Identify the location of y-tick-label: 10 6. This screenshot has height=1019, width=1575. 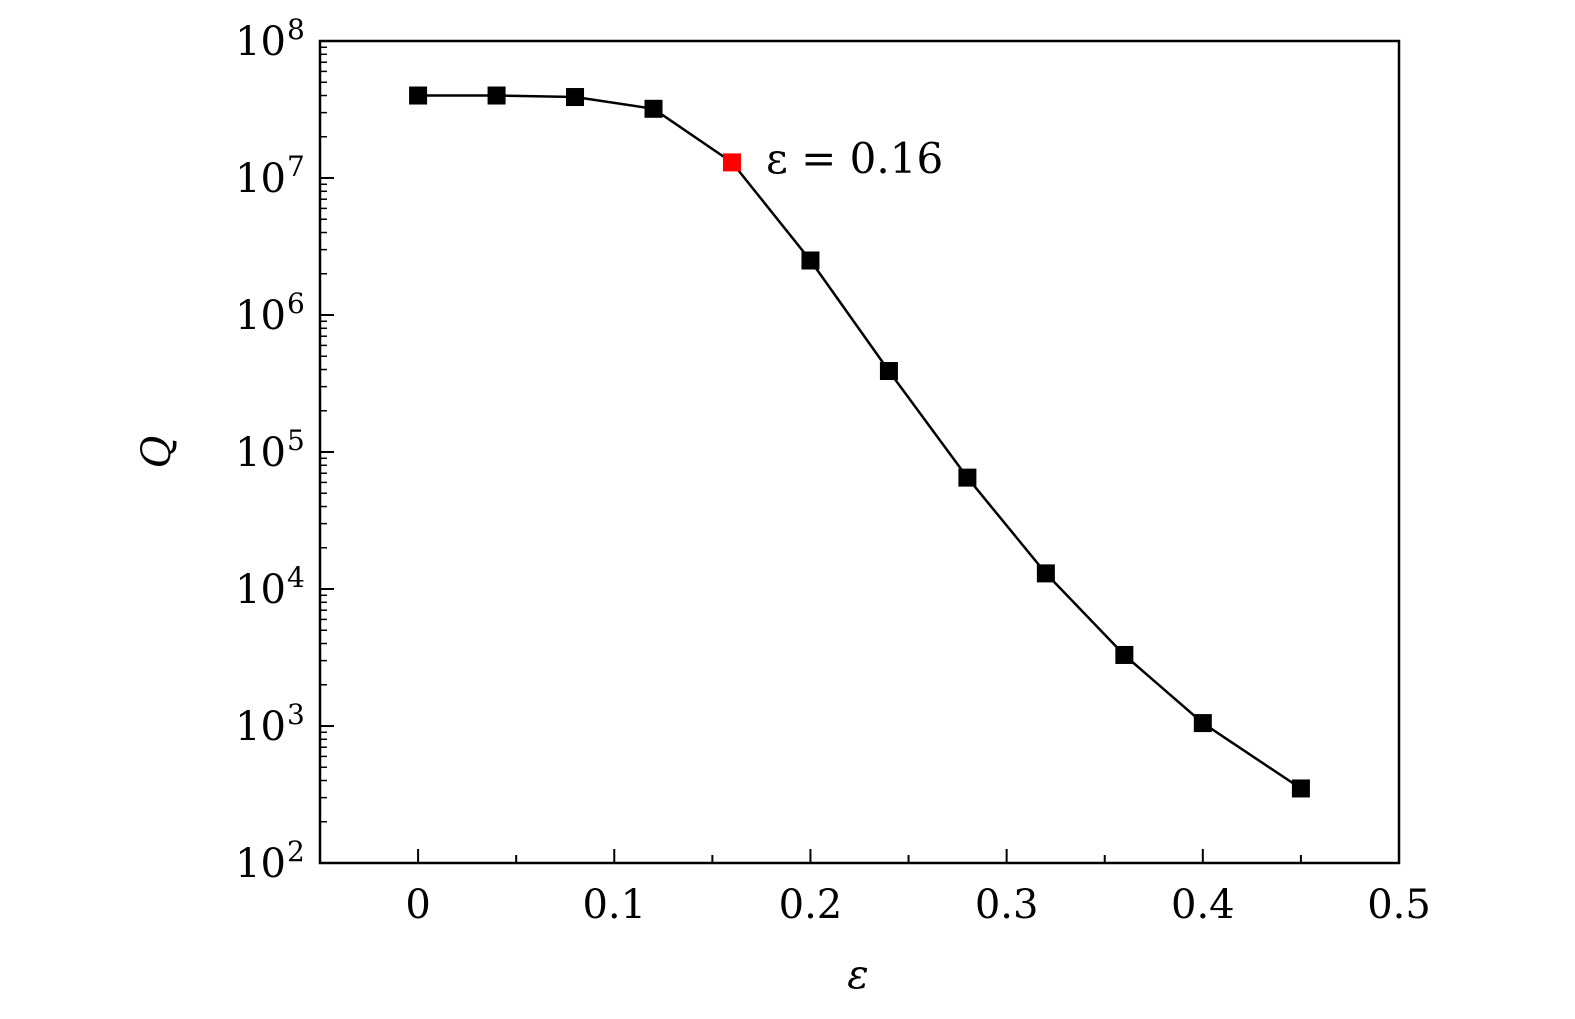
(270, 313).